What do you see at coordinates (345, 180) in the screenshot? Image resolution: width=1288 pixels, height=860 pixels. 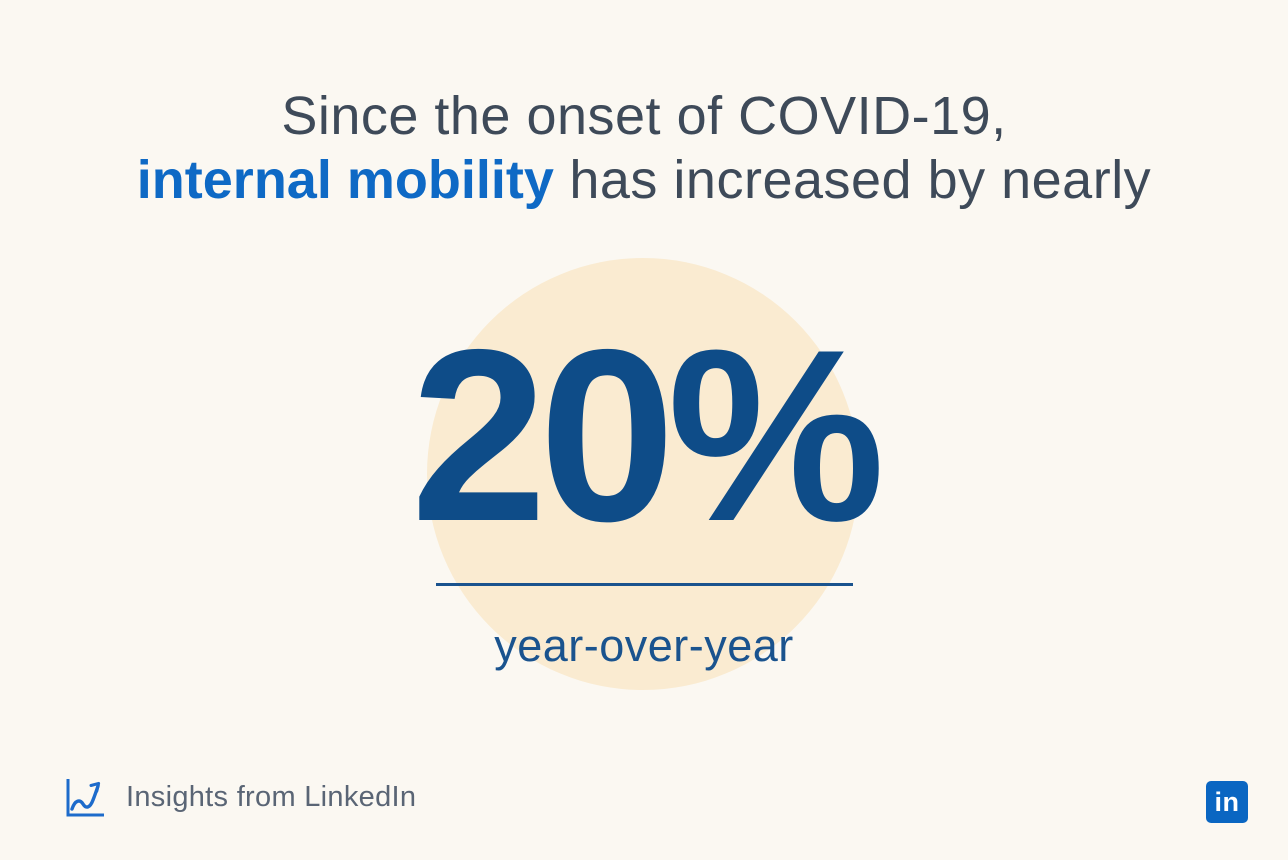 I see `headline-highlight: internal mobility` at bounding box center [345, 180].